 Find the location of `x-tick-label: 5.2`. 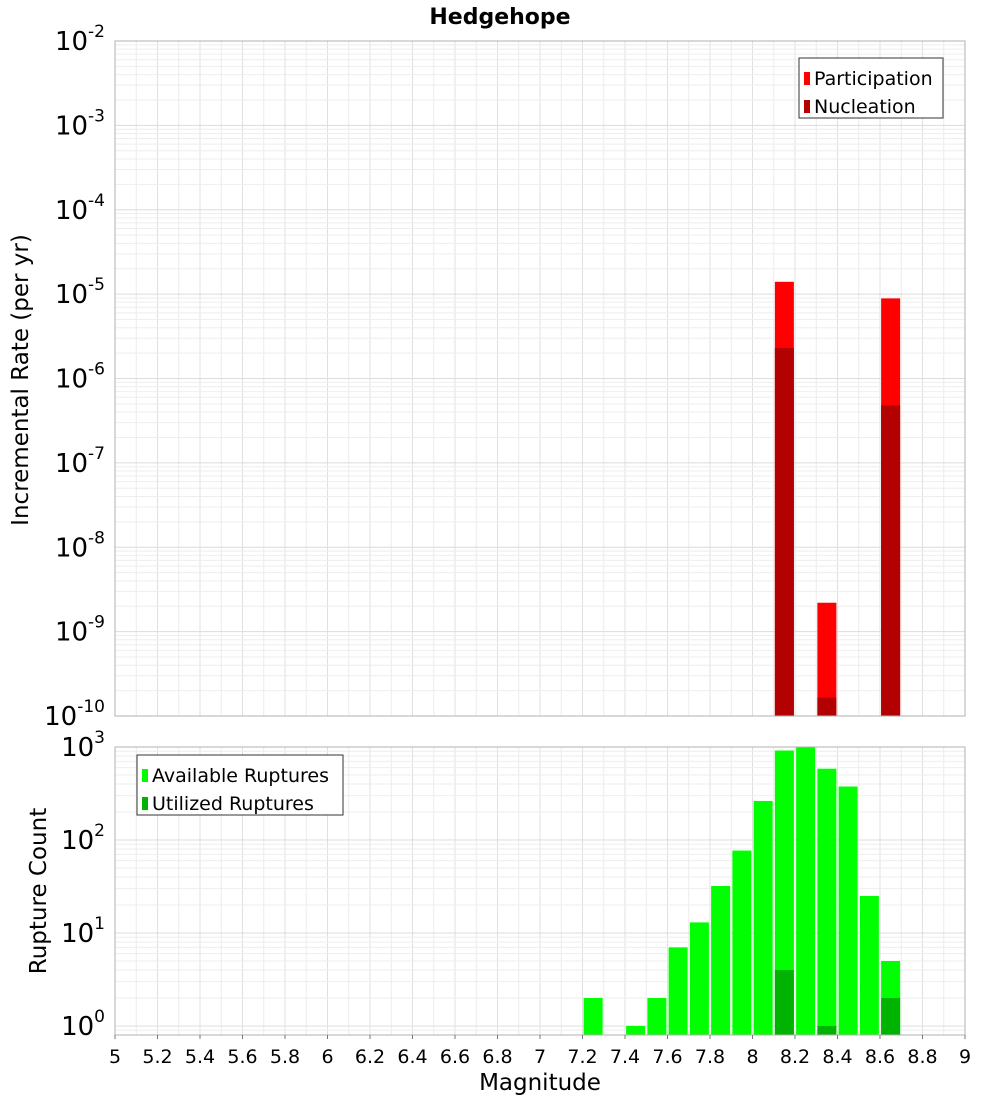

x-tick-label: 5.2 is located at coordinates (157, 1057).